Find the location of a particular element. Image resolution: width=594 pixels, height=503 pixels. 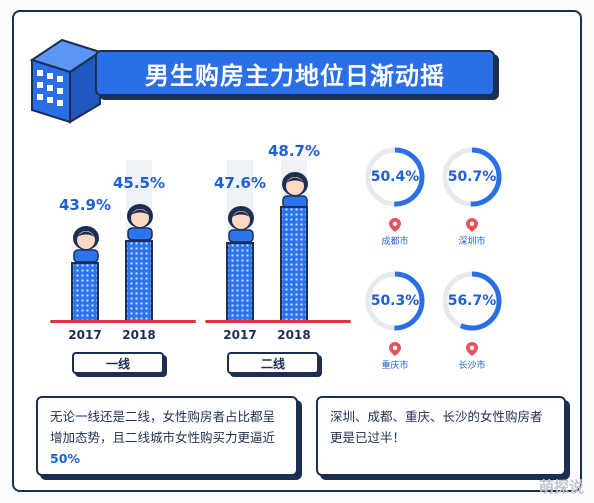

tier-label-tier2: 二线 is located at coordinates (273, 363).